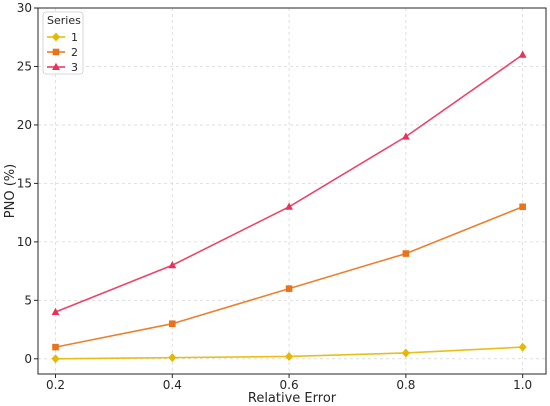 The image size is (550, 406). What do you see at coordinates (62, 67) in the screenshot?
I see `legend-item-3: 3` at bounding box center [62, 67].